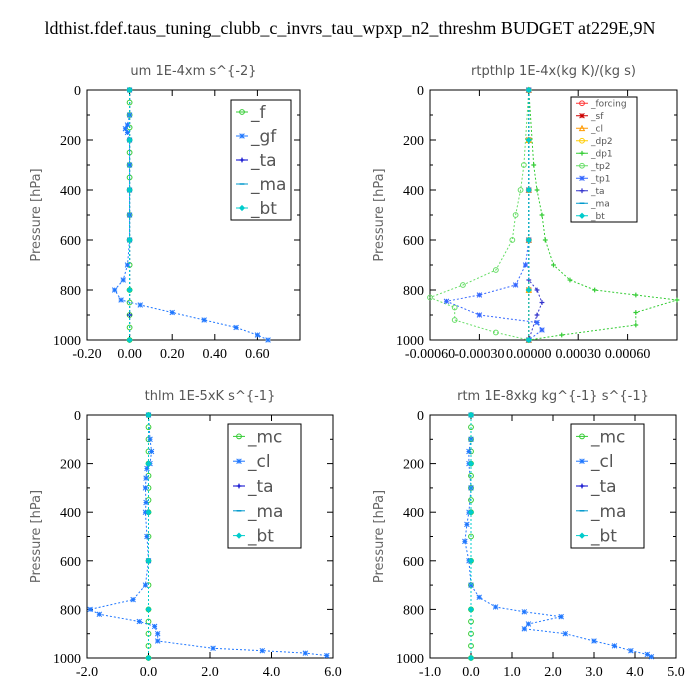 Image resolution: width=700 pixels, height=700 pixels. What do you see at coordinates (604, 159) in the screenshot?
I see `legend: _forcing _sf _cl _dp2 _dp1 _tp2 _tp1 _ta _ma _bt` at bounding box center [604, 159].